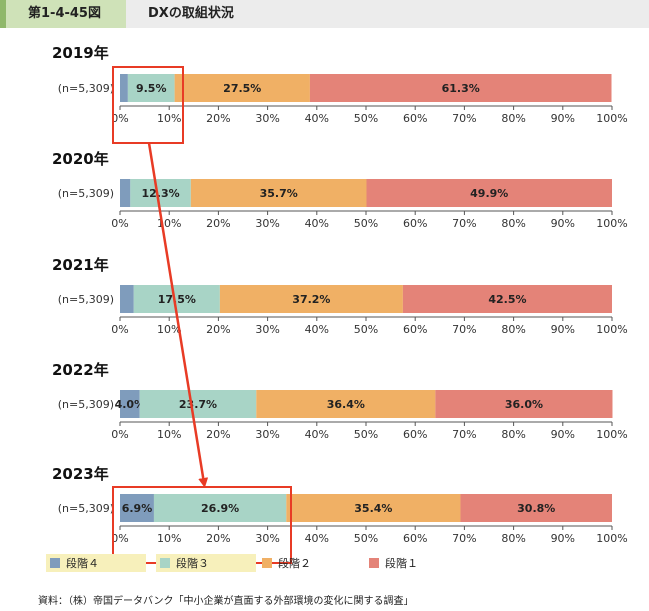 The width and height of the screenshot is (649, 611). Describe the element at coordinates (80, 265) in the screenshot. I see `panel-year-label: 2021年` at that location.